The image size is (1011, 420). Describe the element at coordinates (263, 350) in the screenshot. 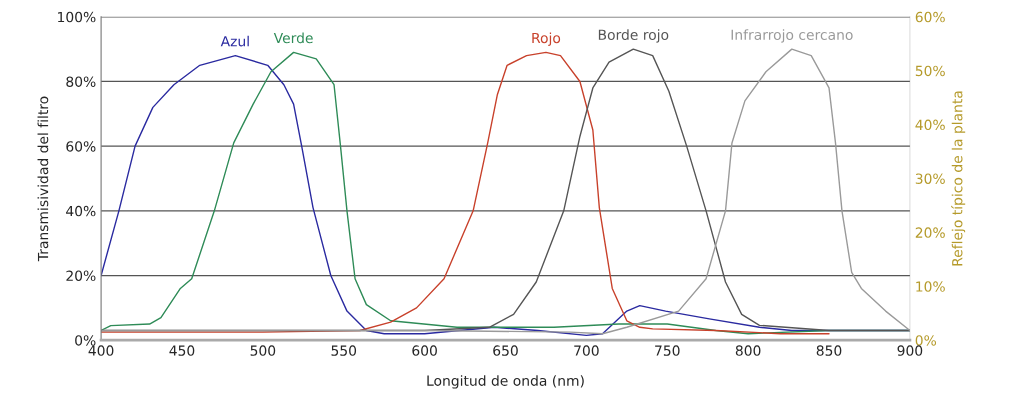

I see `x-tick-label: 500` at that location.